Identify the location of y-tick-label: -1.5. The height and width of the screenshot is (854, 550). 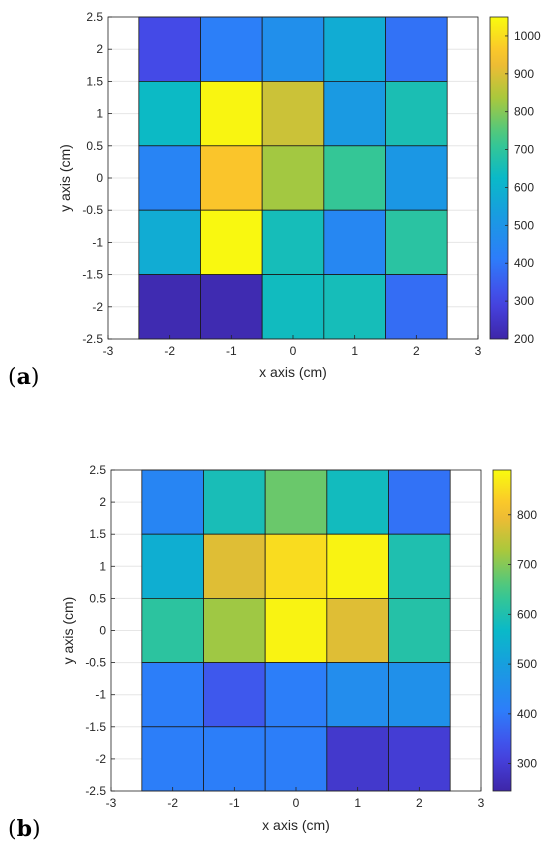
(92, 275).